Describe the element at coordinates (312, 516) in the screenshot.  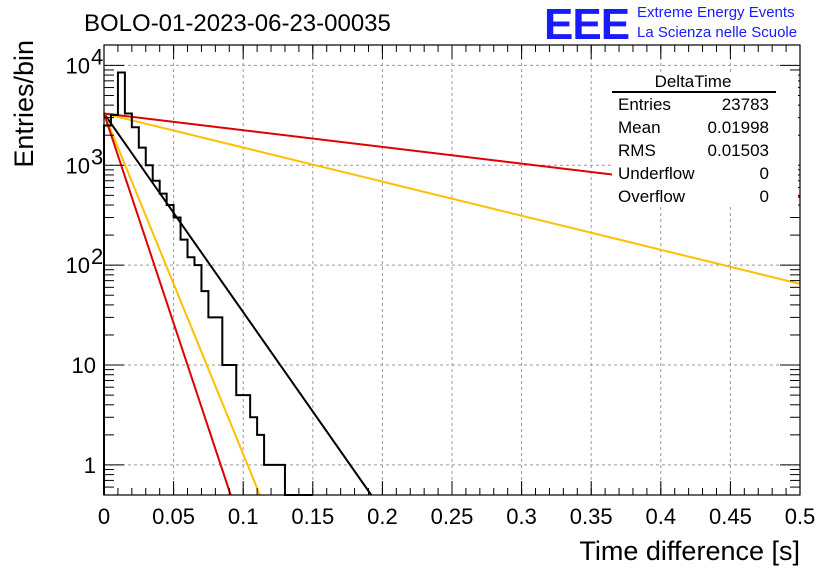
I see `x-tick-label: 0.15` at that location.